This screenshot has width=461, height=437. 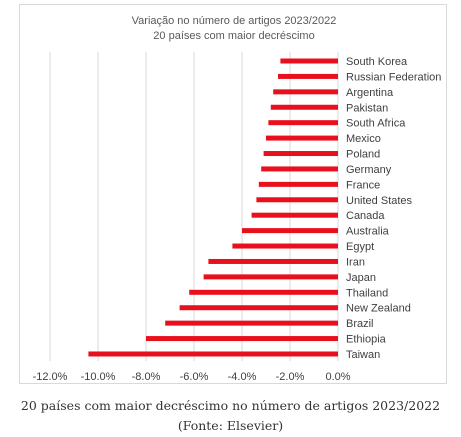 I want to click on x-axis-tick-labels: -12.0% -10.0% -8.0% -6.0% -4.0% -2.0% 0.0%, so click(x=192, y=377).